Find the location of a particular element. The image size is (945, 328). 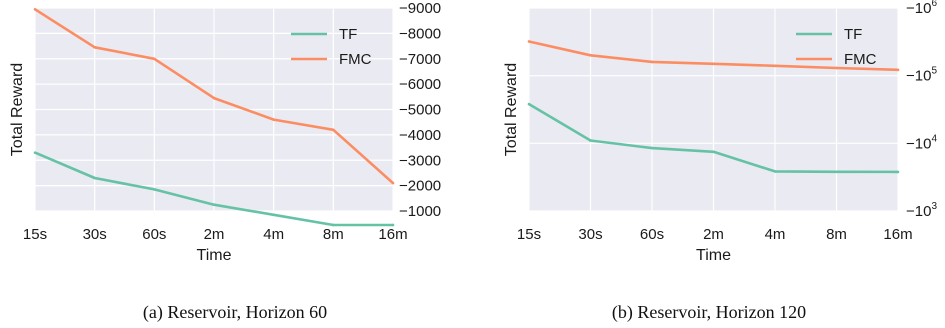

figure-caption: (b) Reservoir, Horizon 120 is located at coordinates (709, 312).